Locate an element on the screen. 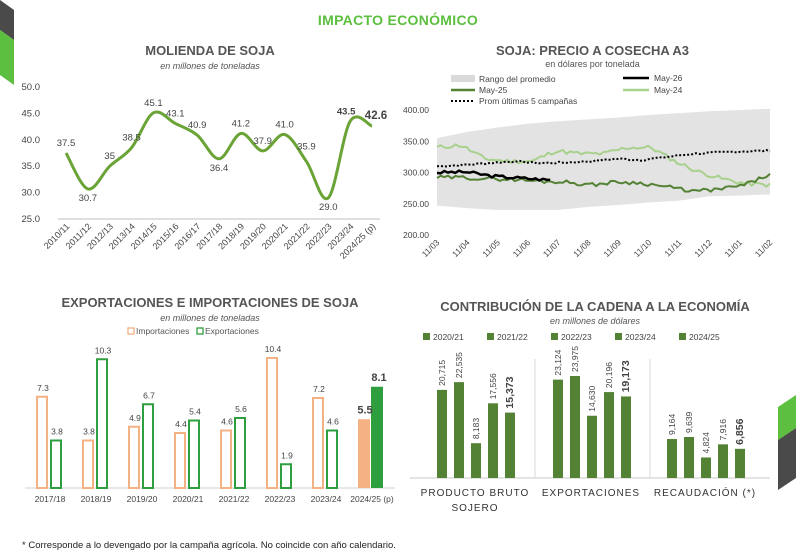 The width and height of the screenshot is (796, 556). series-may26-line is located at coordinates (493, 175).